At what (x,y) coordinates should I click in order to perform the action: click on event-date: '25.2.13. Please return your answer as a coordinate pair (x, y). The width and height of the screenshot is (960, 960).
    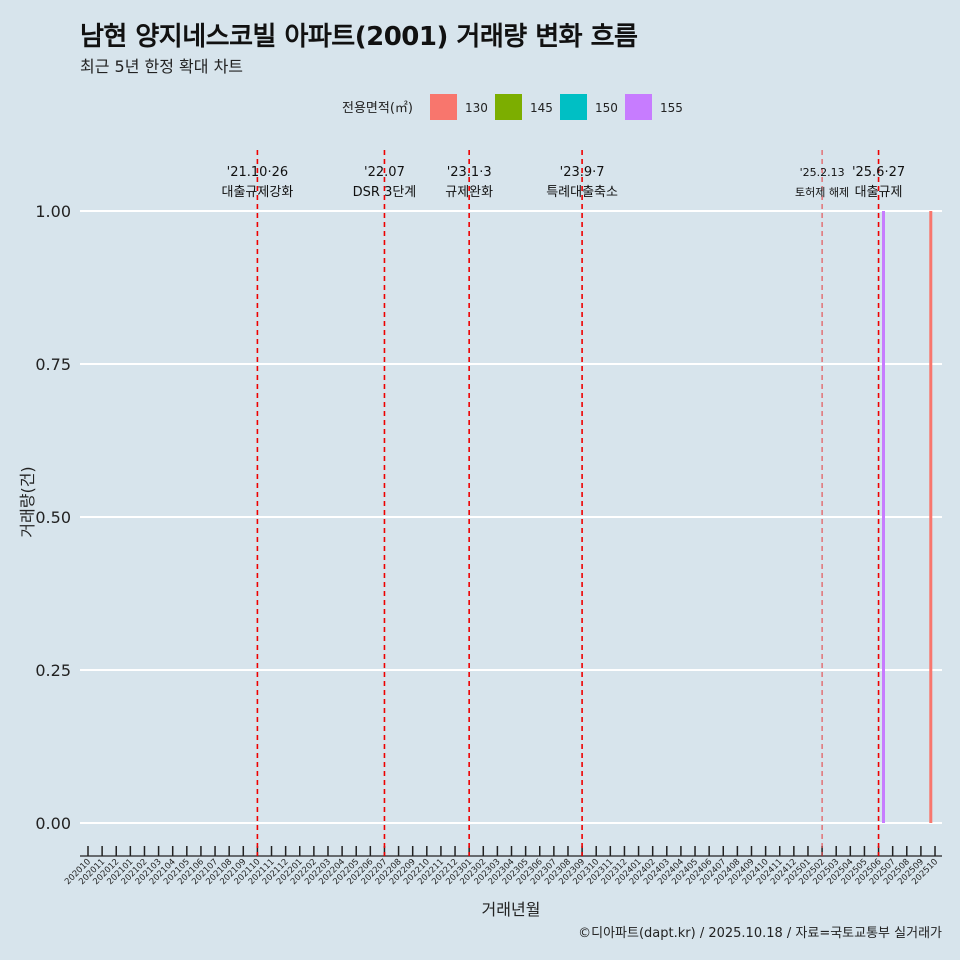
    Looking at the image, I should click on (822, 172).